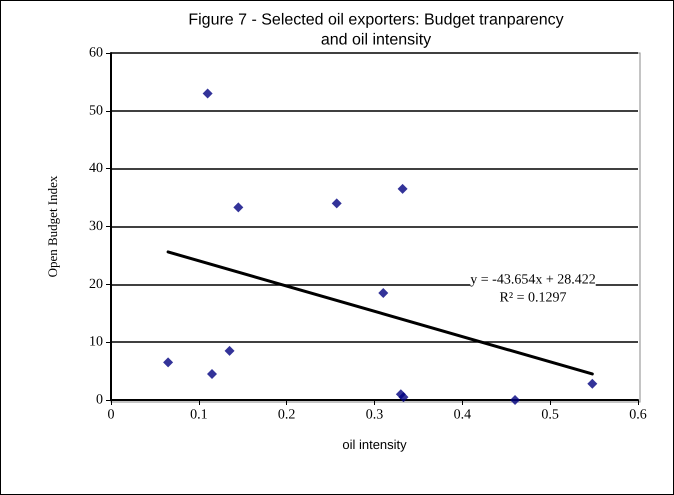 This screenshot has height=495, width=674. Describe the element at coordinates (96, 226) in the screenshot. I see `y-tick-label: 30` at that location.